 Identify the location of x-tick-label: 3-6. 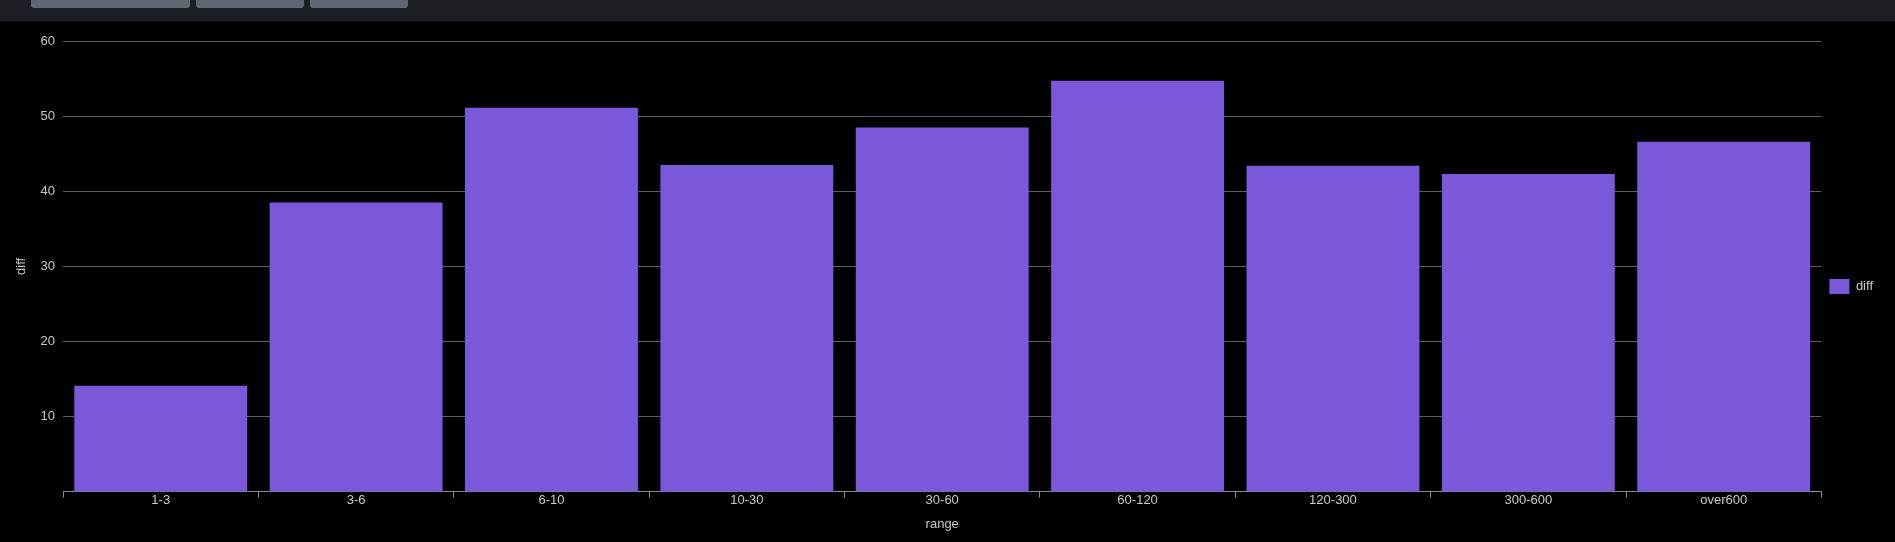
(356, 500).